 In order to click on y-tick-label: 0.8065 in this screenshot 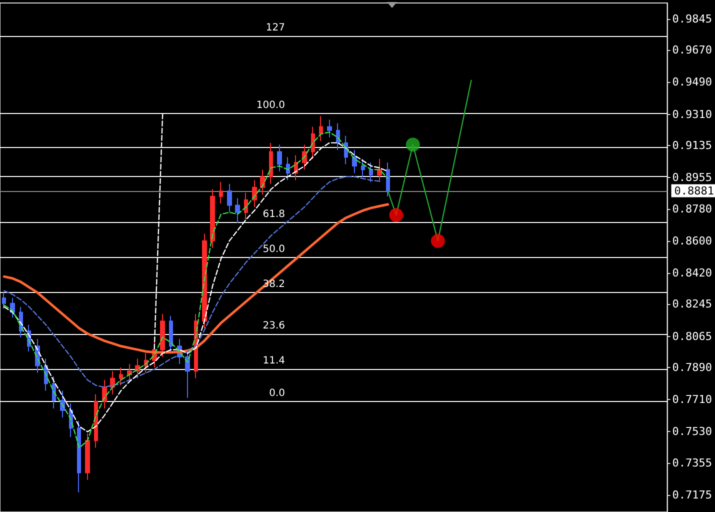, I will do `click(692, 336)`.